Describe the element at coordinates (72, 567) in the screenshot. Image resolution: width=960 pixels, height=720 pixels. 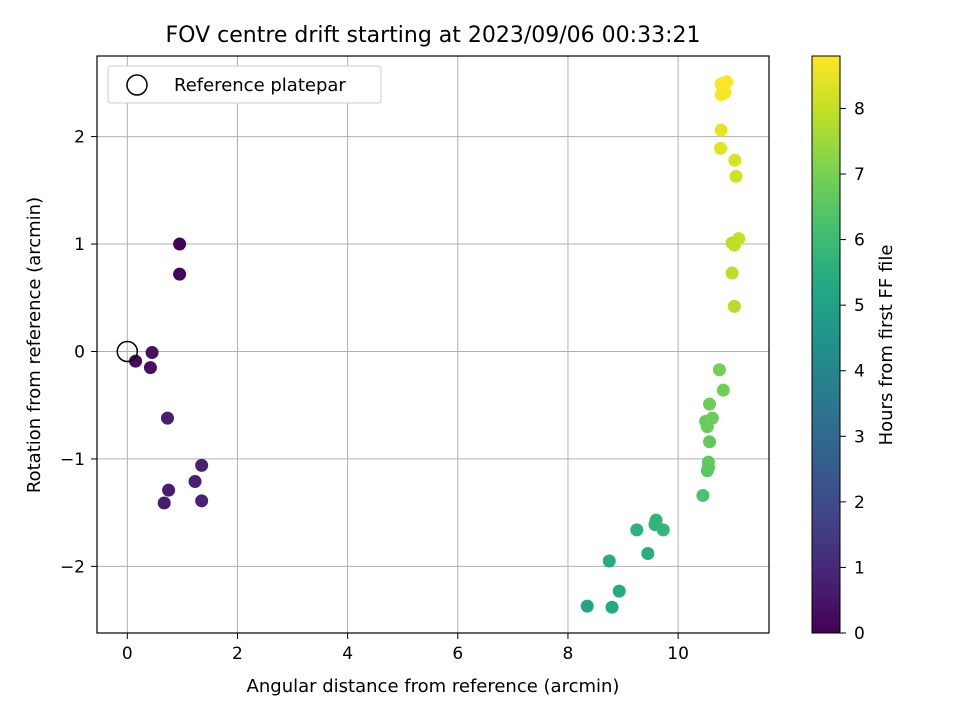
I see `y-tick-label: −2` at that location.